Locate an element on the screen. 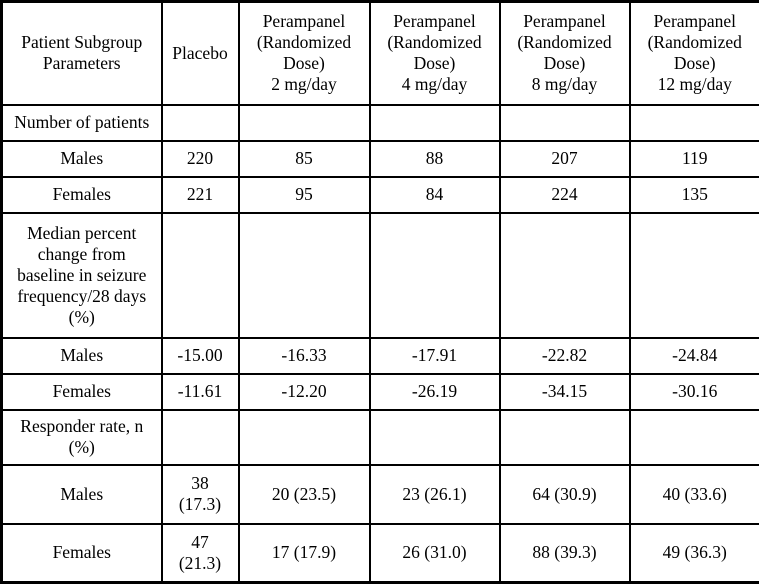 This screenshot has height=584, width=759. table-cell: 95 is located at coordinates (304, 194).